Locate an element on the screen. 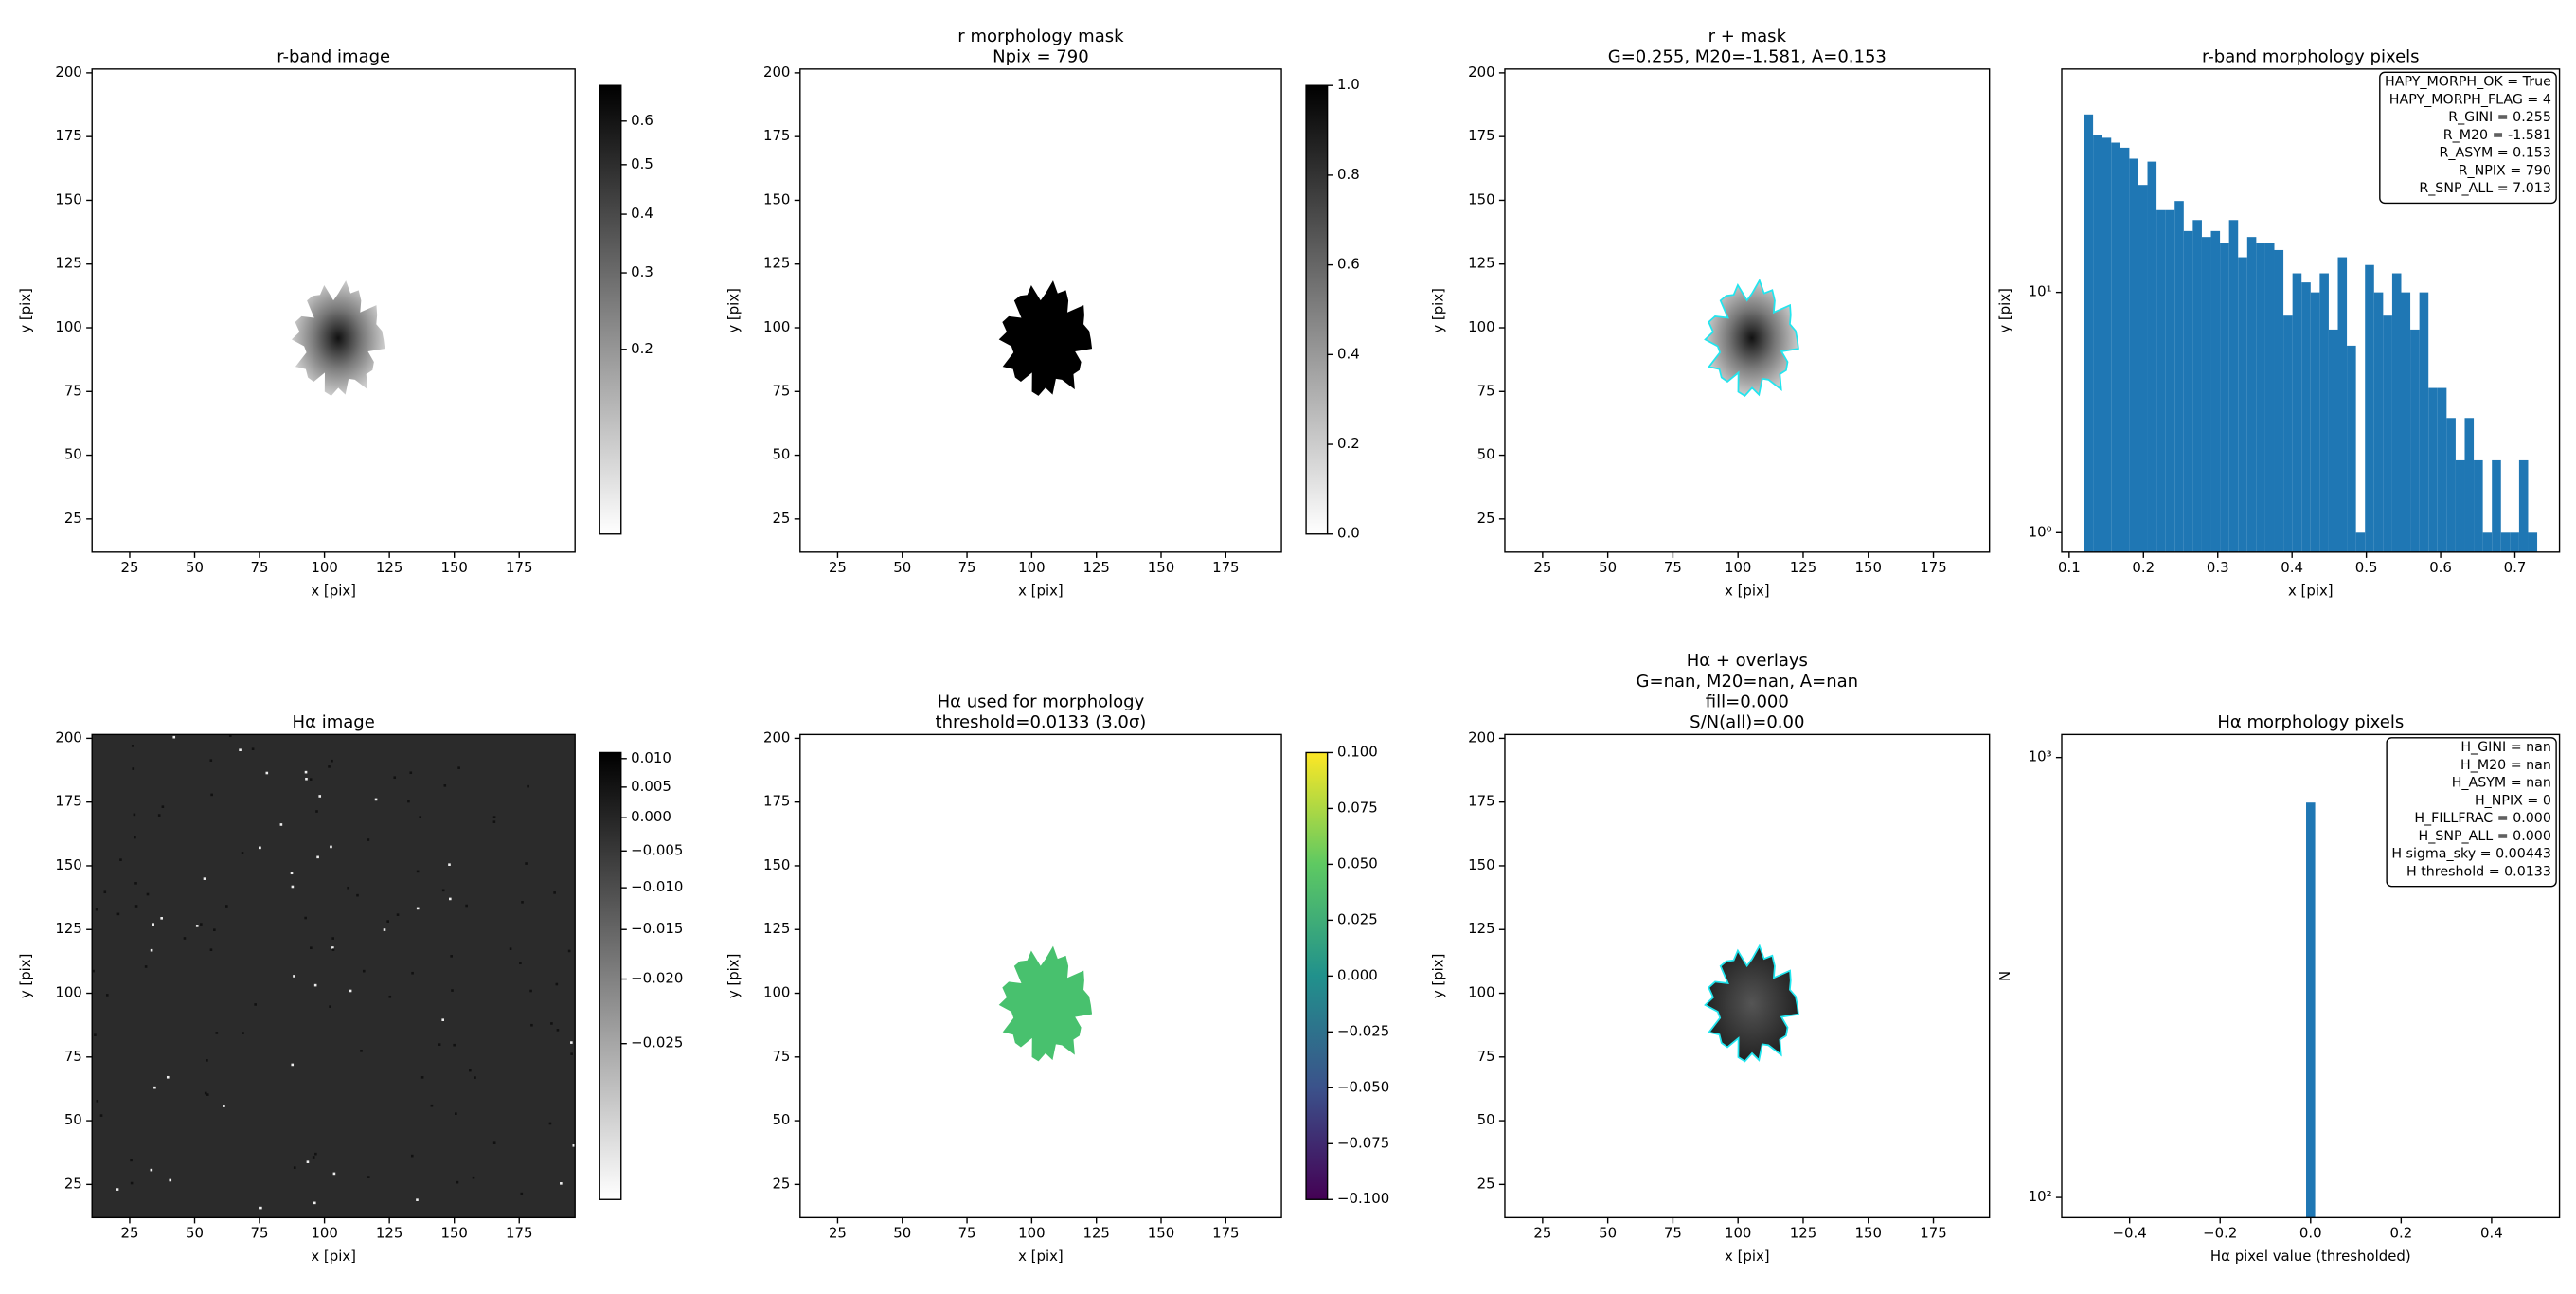  y-tick-label: 10¹ is located at coordinates (2040, 291).